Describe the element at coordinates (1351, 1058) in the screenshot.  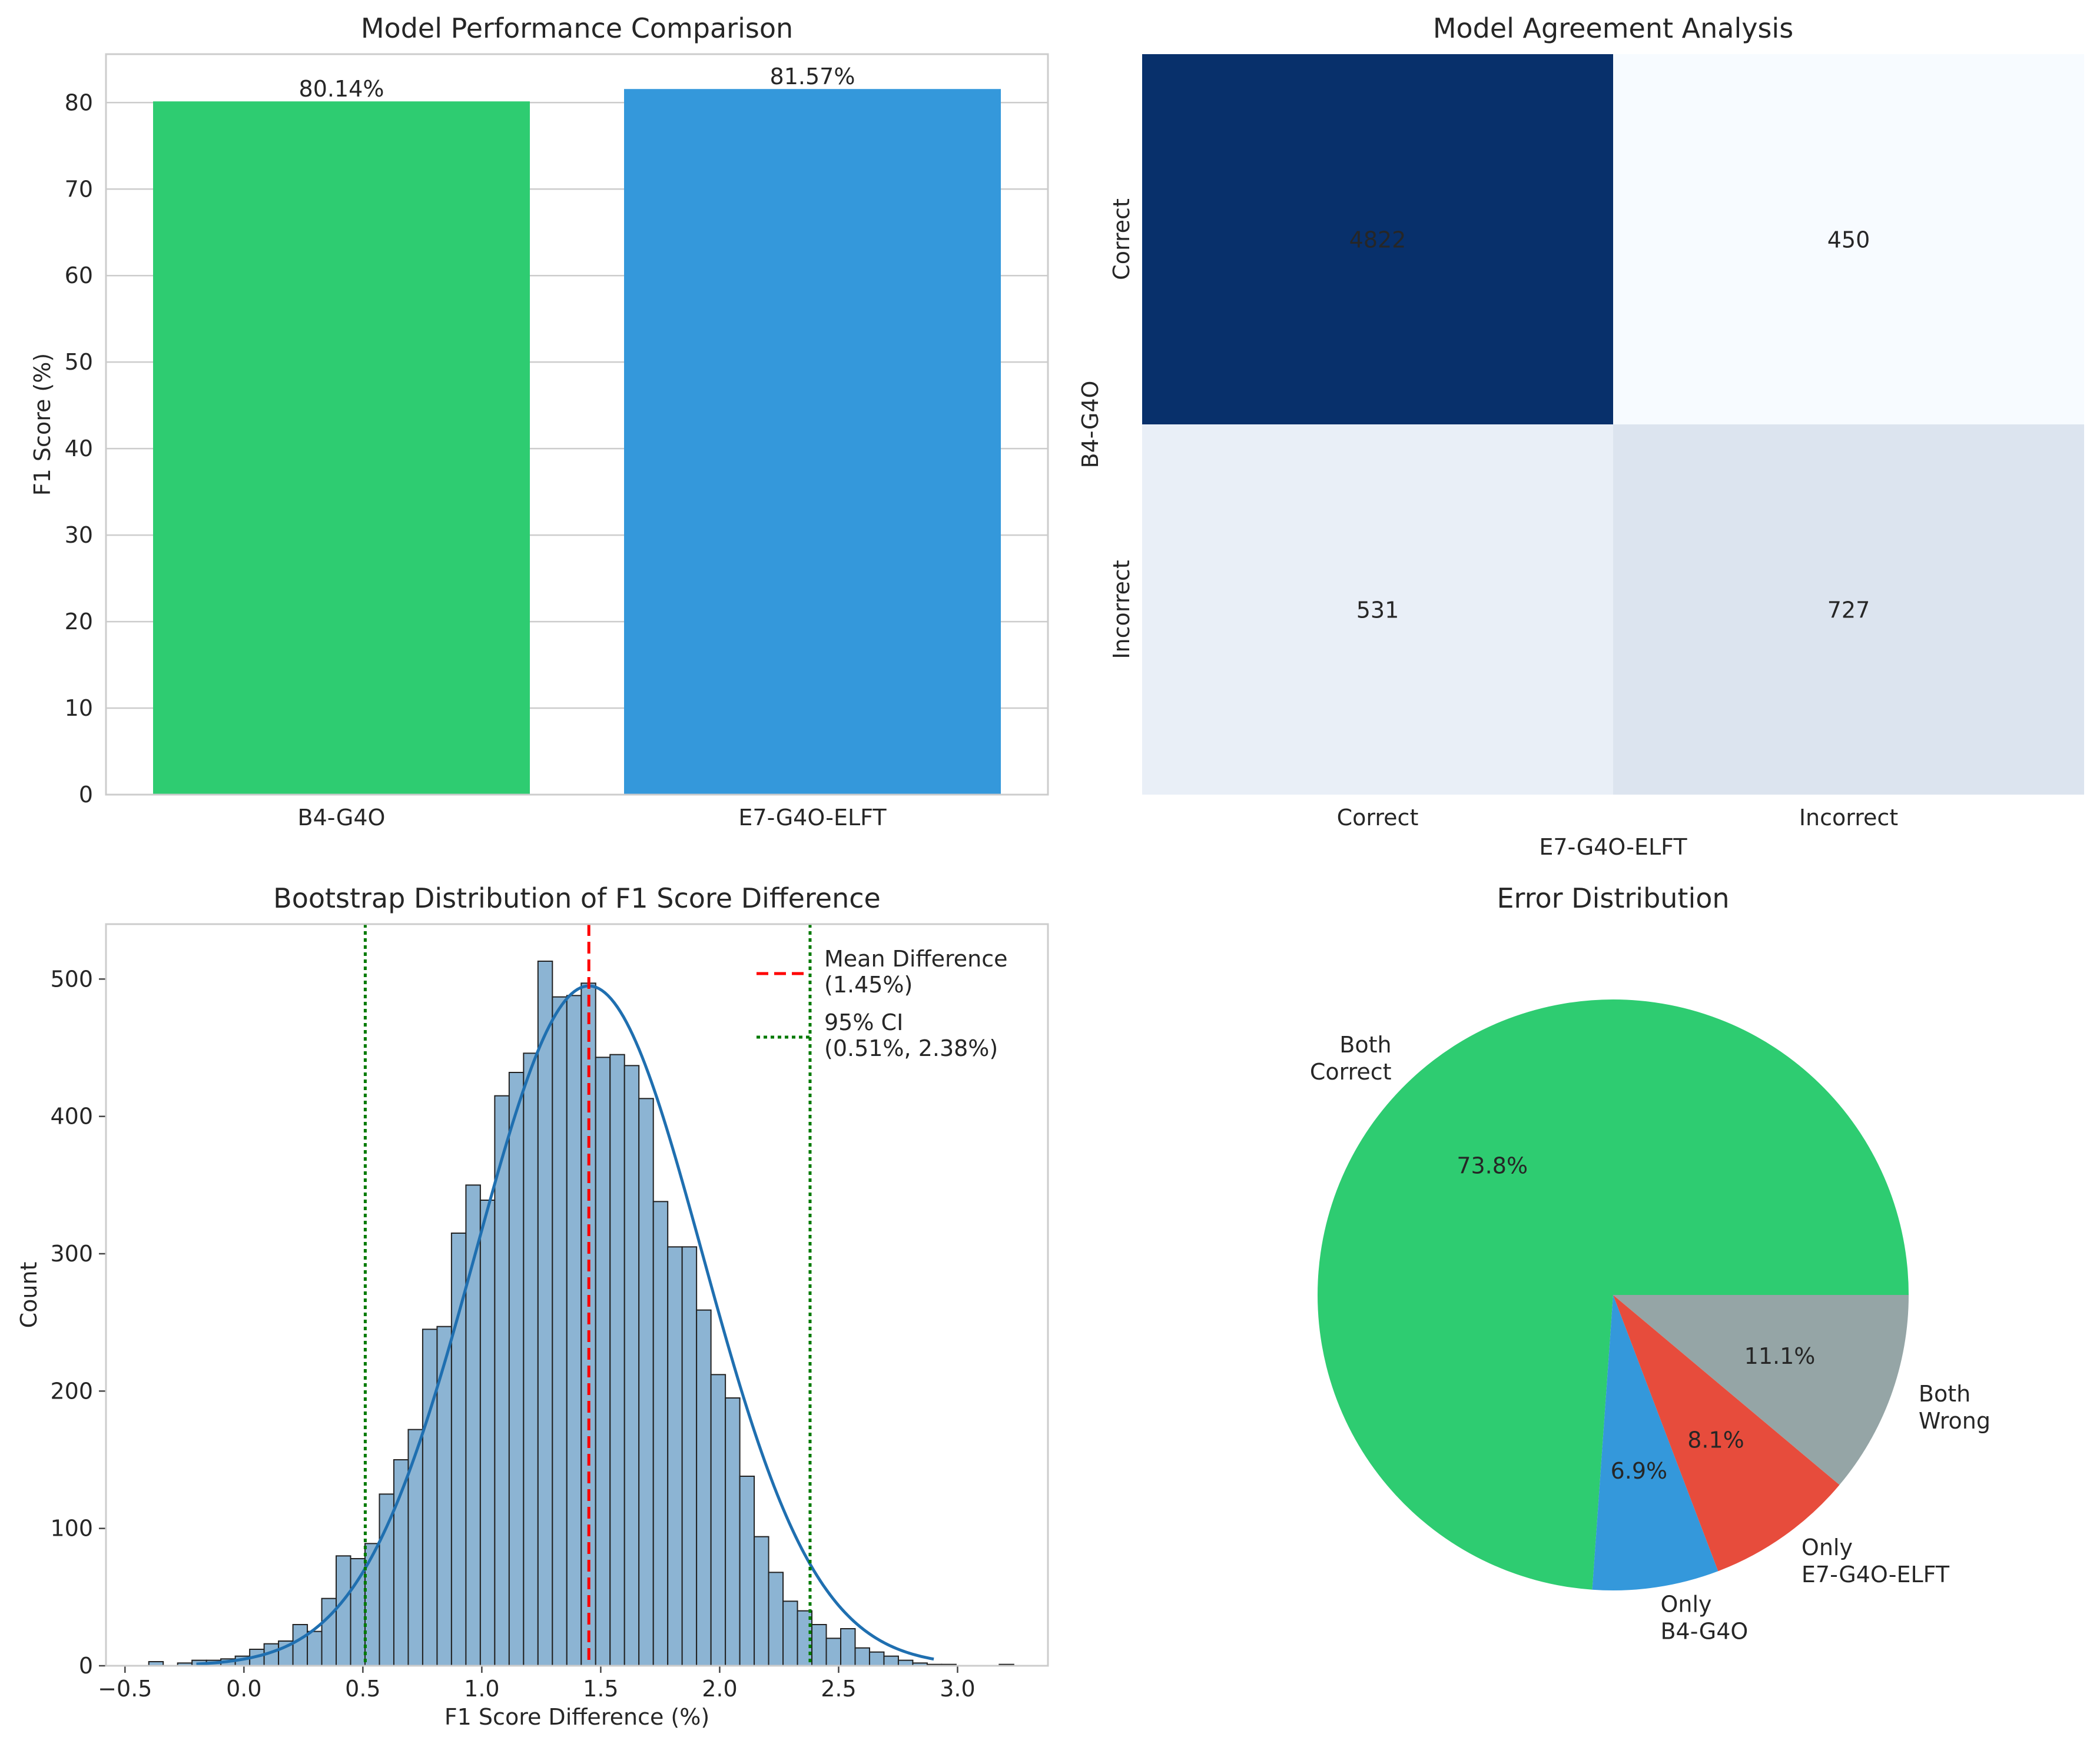
I see `pie-slice-label: Both Correct` at that location.